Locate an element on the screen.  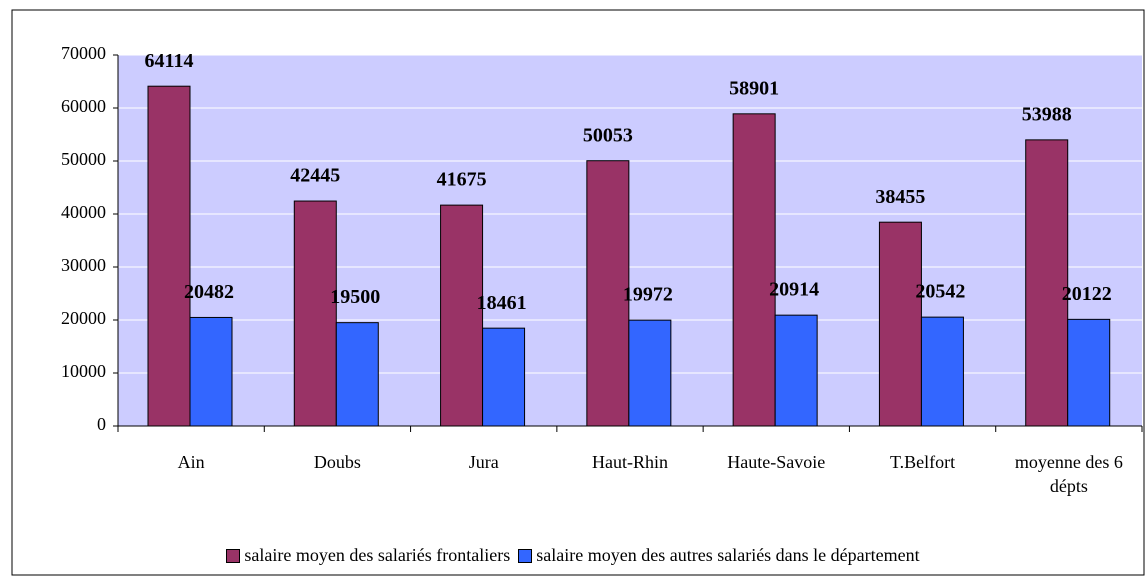
data-label: 18461 is located at coordinates (502, 303).